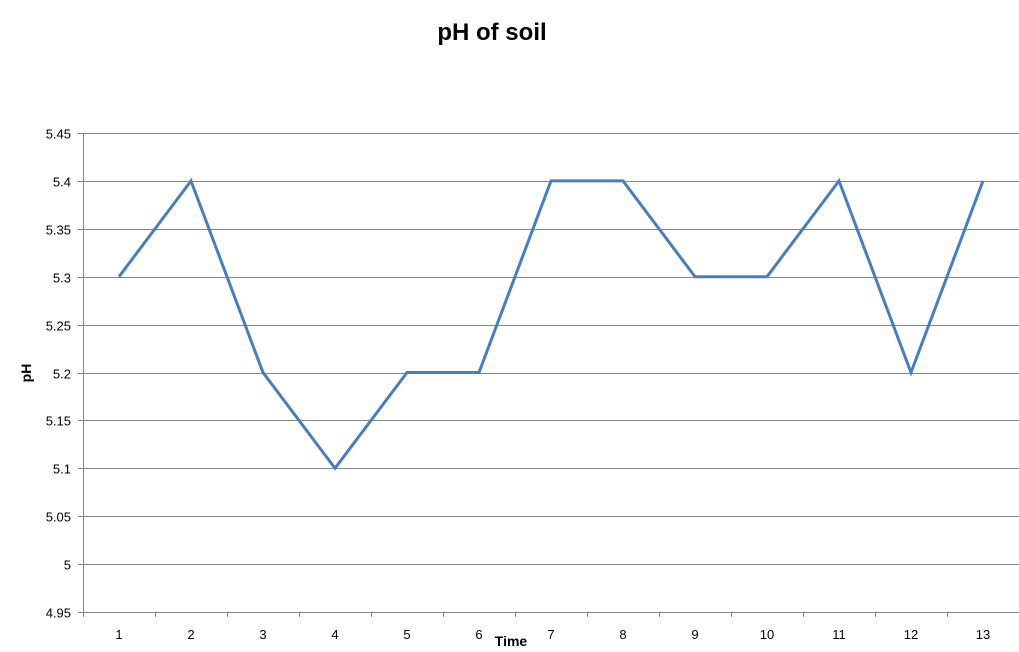 The width and height of the screenshot is (1019, 652). What do you see at coordinates (62, 278) in the screenshot?
I see `y-tick-label: 5.3` at bounding box center [62, 278].